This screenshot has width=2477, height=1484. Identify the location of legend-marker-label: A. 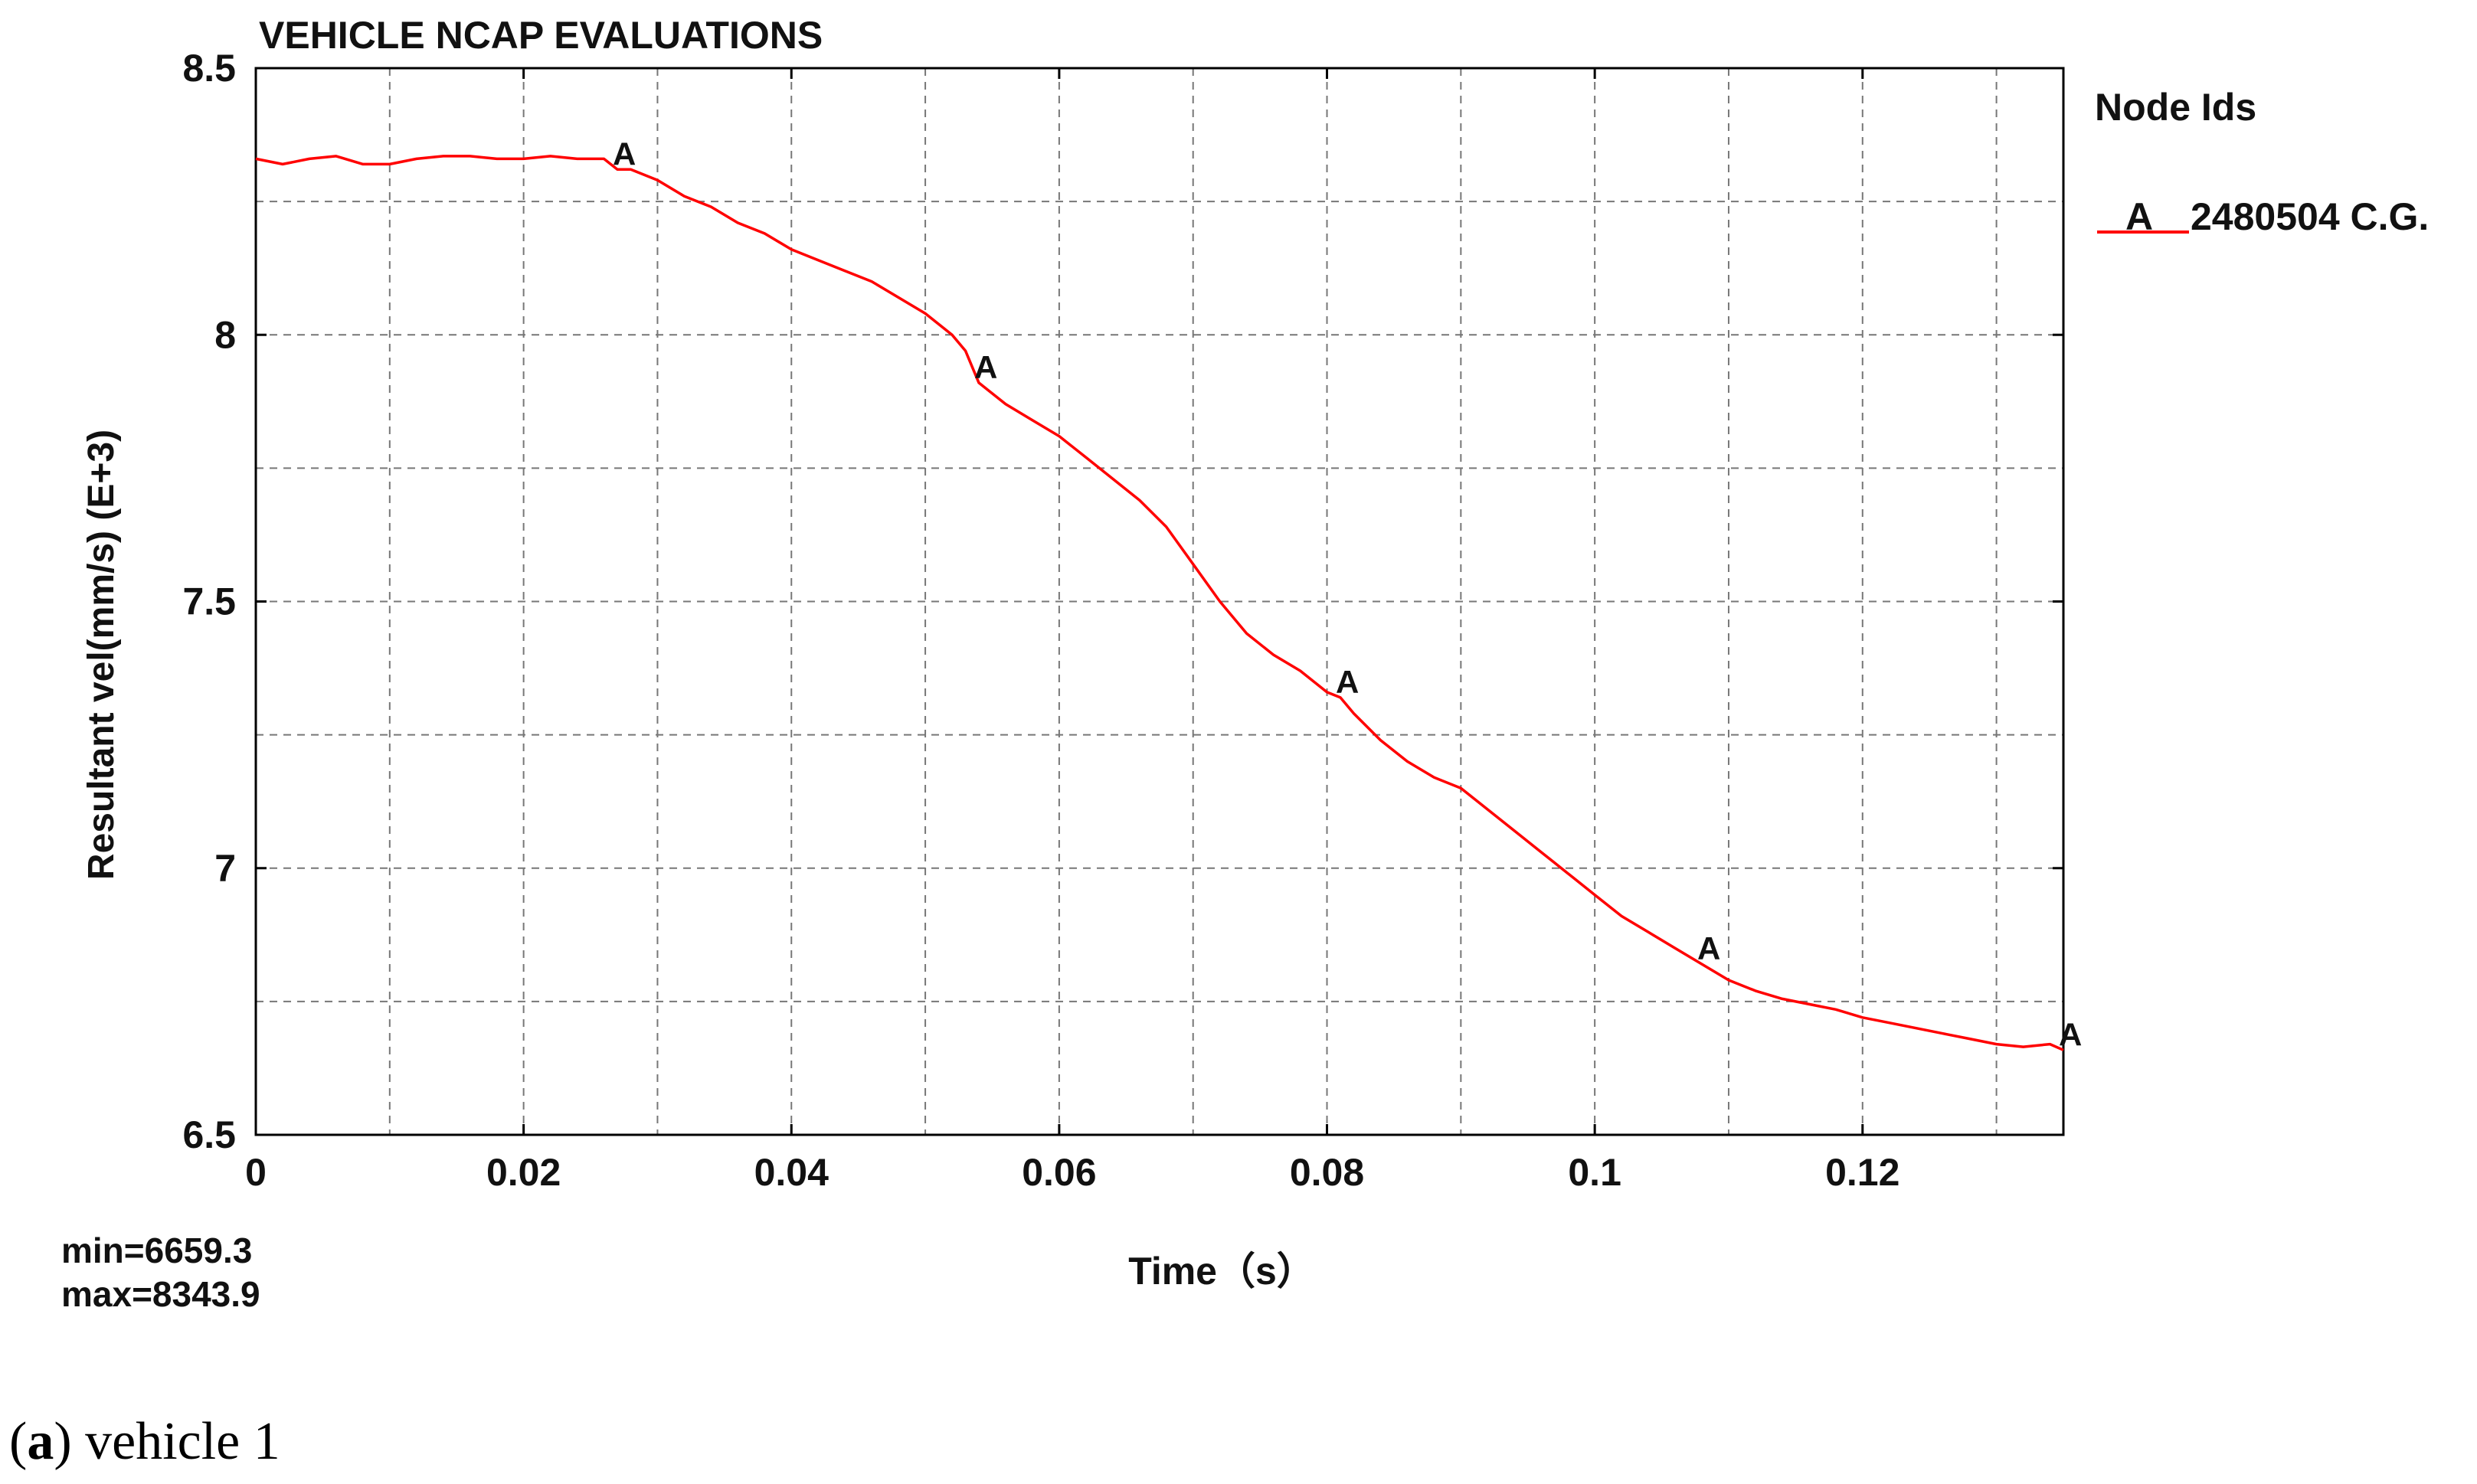
(2139, 216).